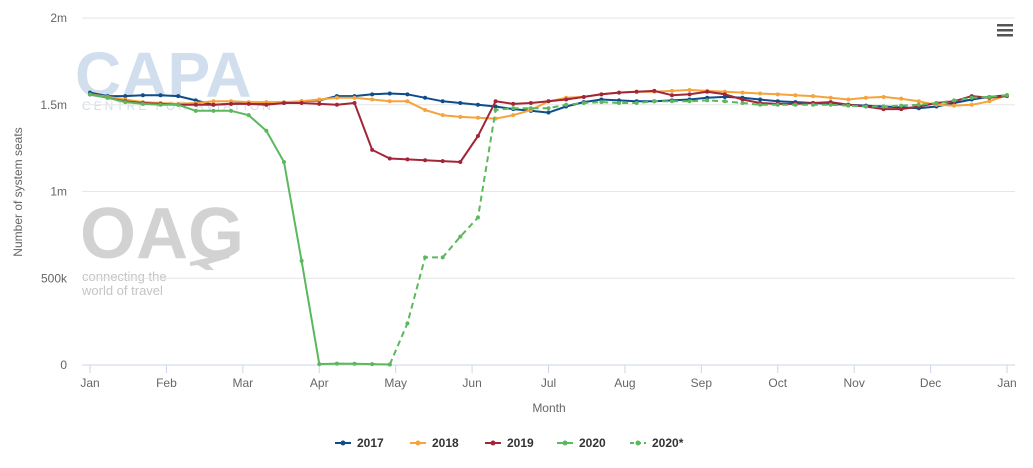  Describe the element at coordinates (359, 443) in the screenshot. I see `legend-item-2017: 2017` at that location.